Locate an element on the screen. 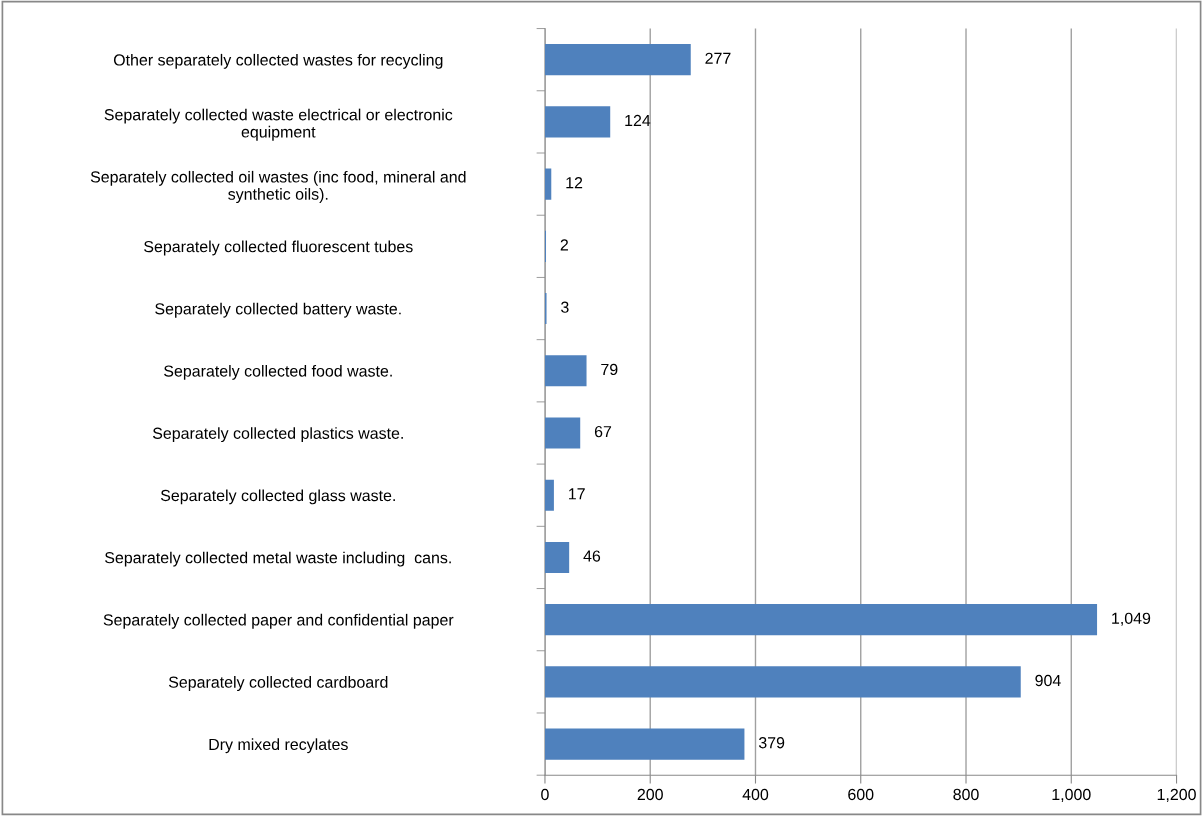  y-tick-label: Separately collected cardboard is located at coordinates (278, 683).